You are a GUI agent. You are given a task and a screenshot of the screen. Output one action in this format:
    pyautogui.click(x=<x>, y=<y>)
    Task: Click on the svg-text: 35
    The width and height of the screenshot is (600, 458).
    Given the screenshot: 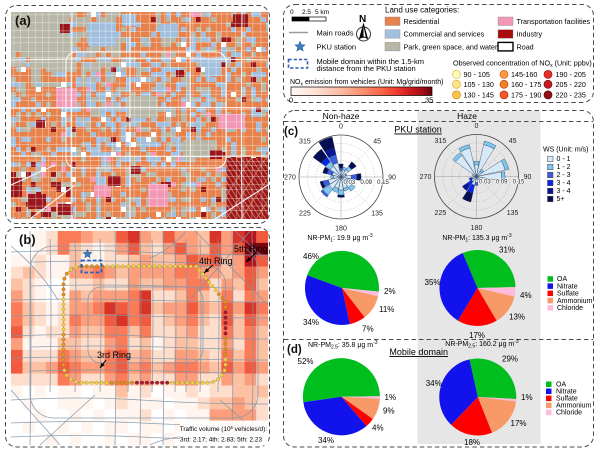 What is the action you would take?
    pyautogui.click(x=429, y=100)
    